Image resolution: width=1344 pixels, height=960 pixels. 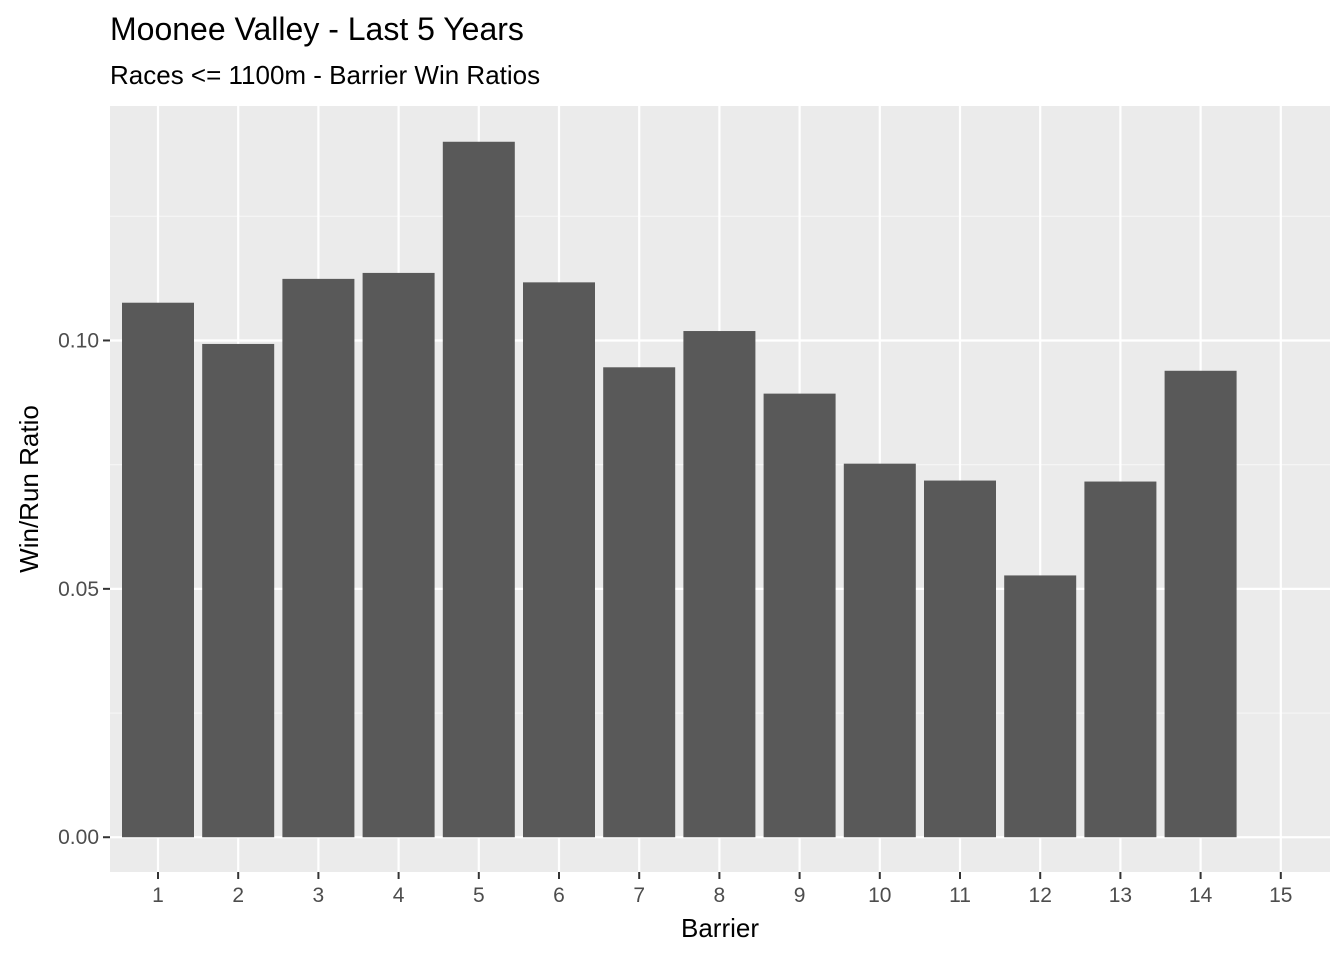 I want to click on x-tick-label: 10, so click(x=879, y=895).